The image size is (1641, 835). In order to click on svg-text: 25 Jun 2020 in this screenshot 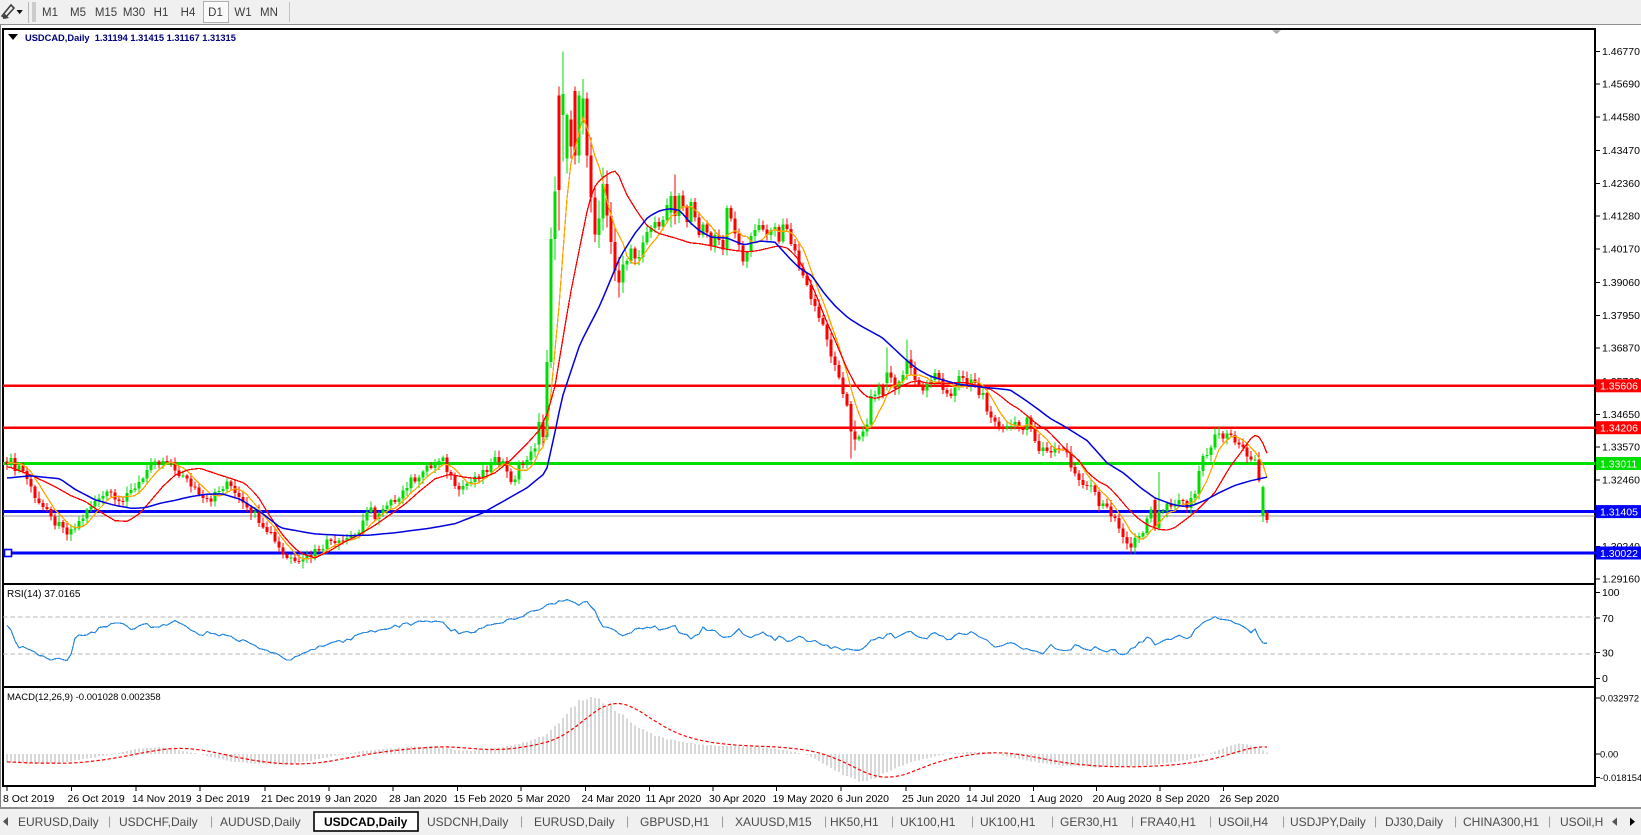, I will do `click(931, 799)`.